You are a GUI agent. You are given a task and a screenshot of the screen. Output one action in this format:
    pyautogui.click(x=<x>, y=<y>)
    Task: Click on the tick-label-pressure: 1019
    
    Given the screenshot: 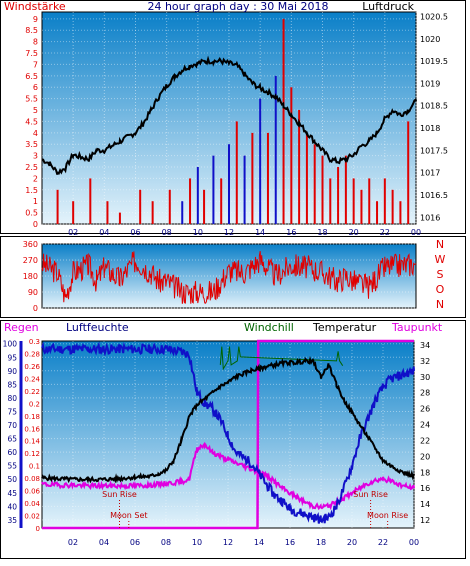 What is the action you would take?
    pyautogui.click(x=430, y=83)
    